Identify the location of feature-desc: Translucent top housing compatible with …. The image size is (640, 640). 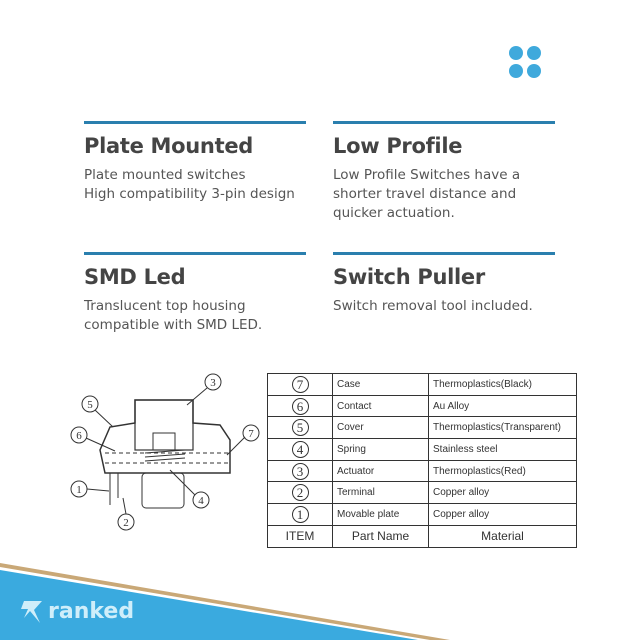
(173, 315).